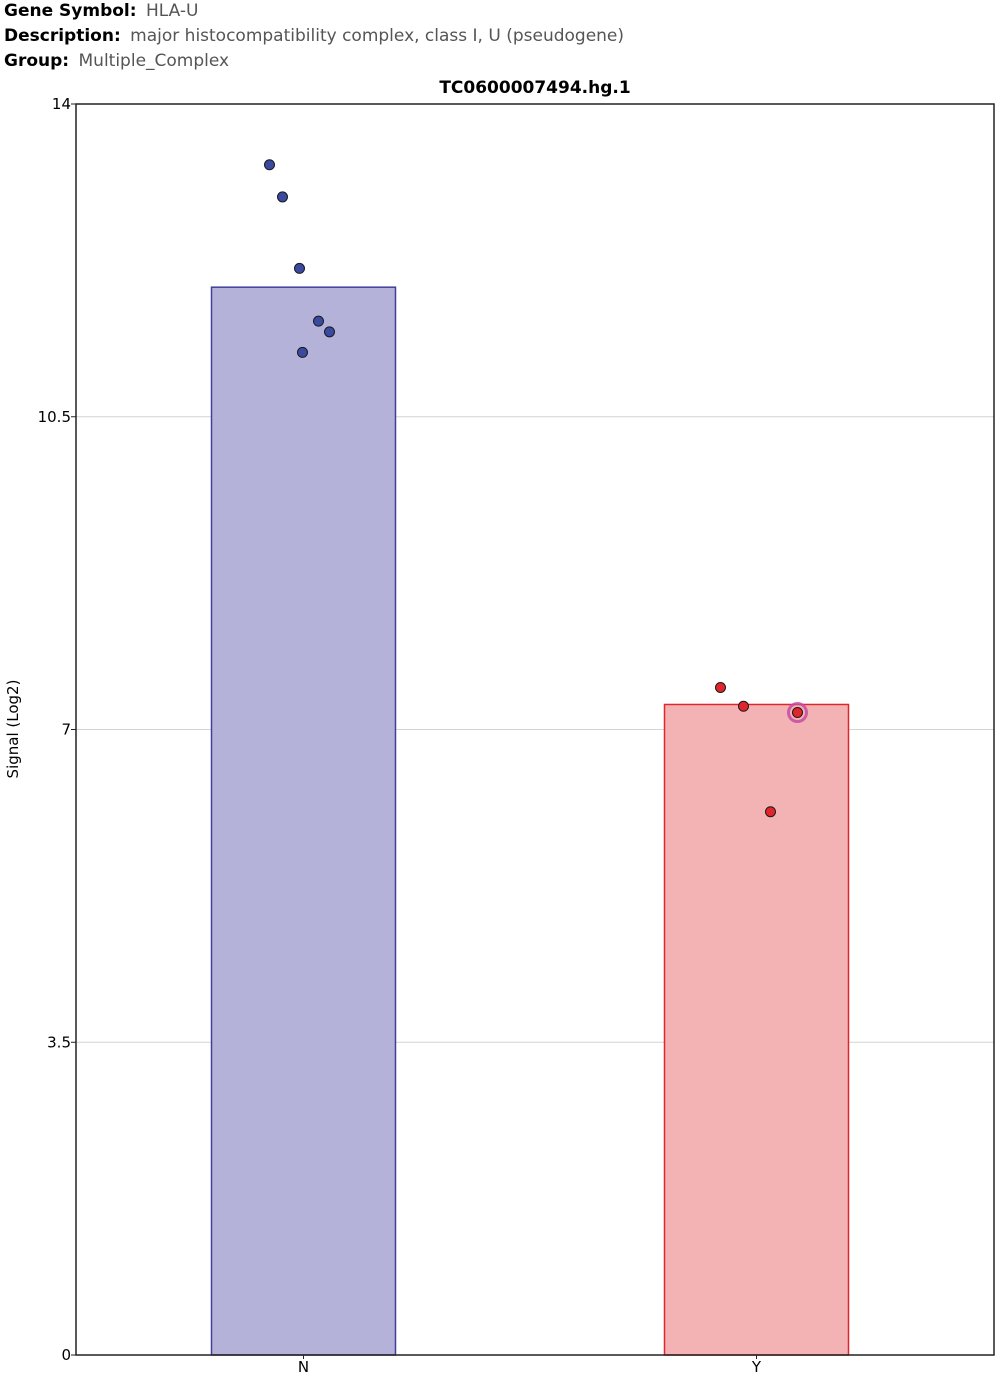  Describe the element at coordinates (59, 1042) in the screenshot. I see `y-tick-label: 3.5` at that location.